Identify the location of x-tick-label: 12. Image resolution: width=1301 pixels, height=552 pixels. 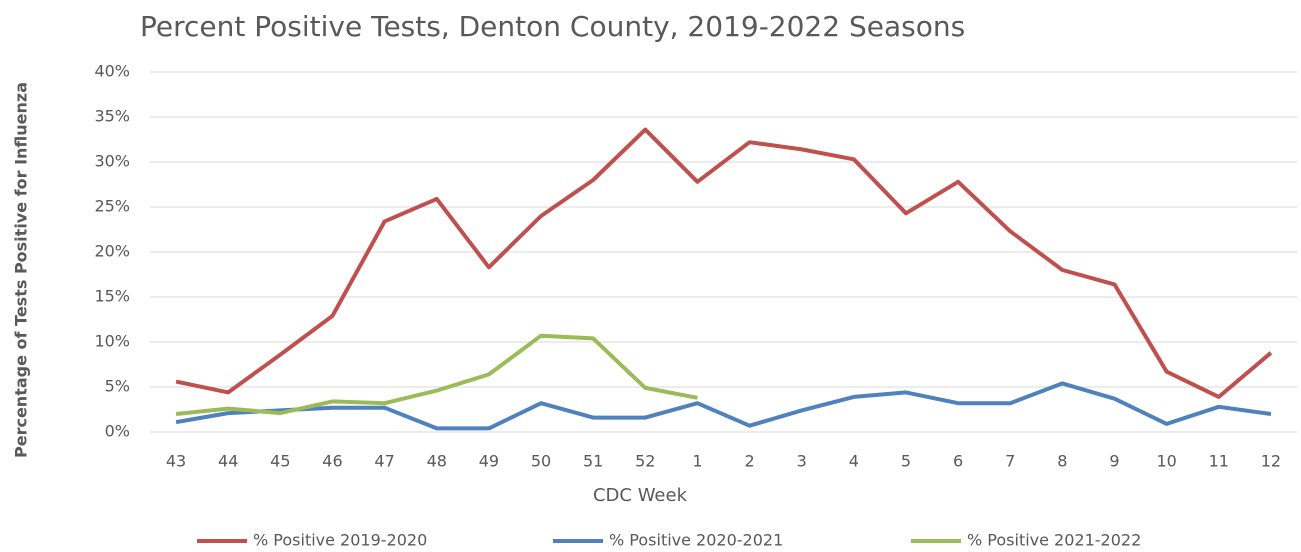
(1271, 461).